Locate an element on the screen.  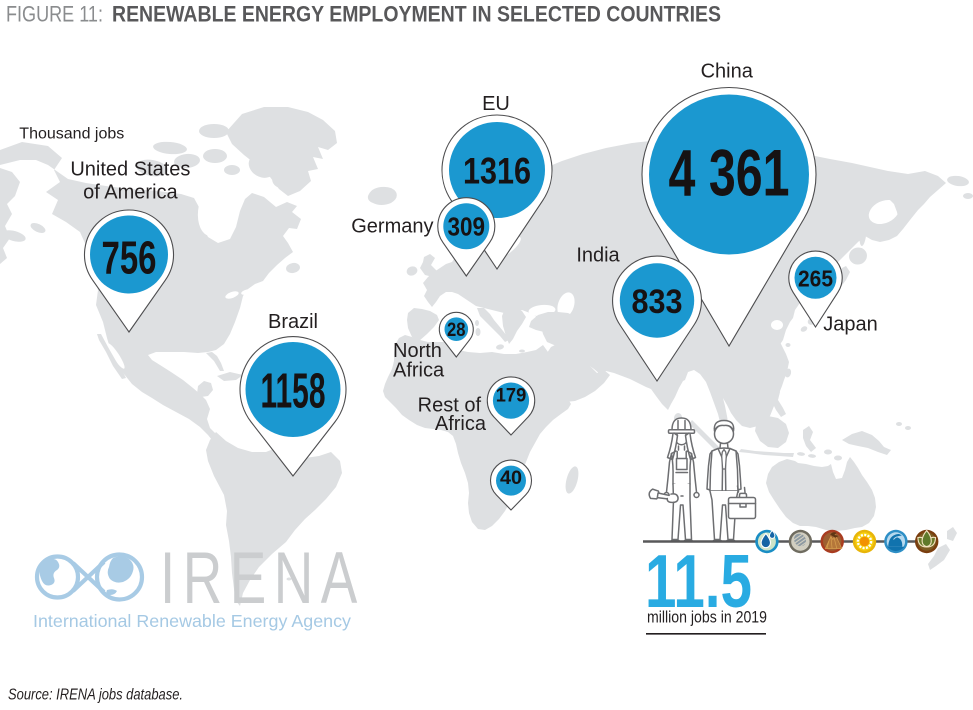
svg-text:International Renewable Energy: International Renewable Energy Agency is located at coordinates (192, 621).